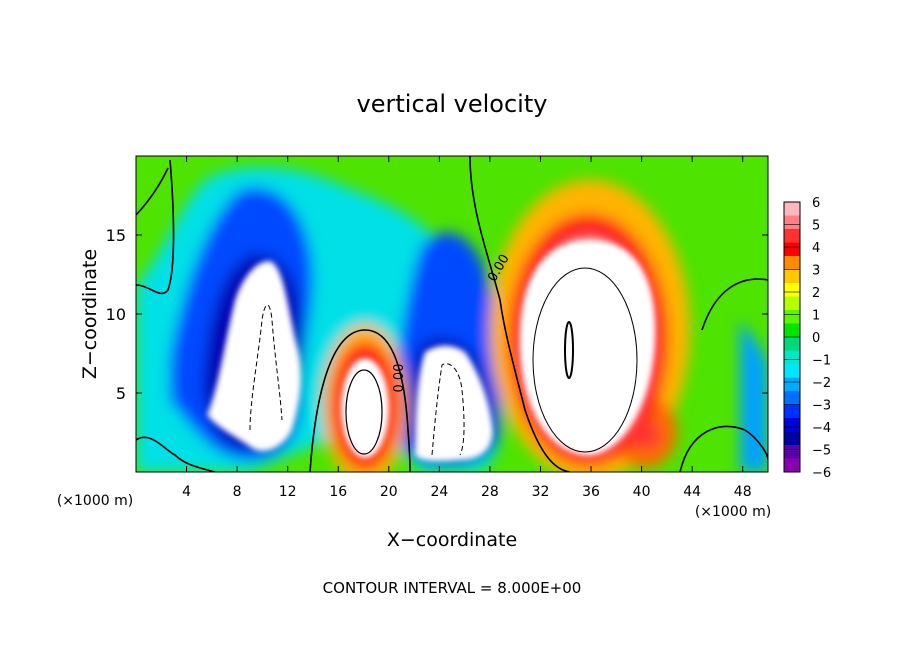 This screenshot has height=654, width=904. What do you see at coordinates (448, 409) in the screenshot?
I see `downdraft-contour-central` at bounding box center [448, 409].